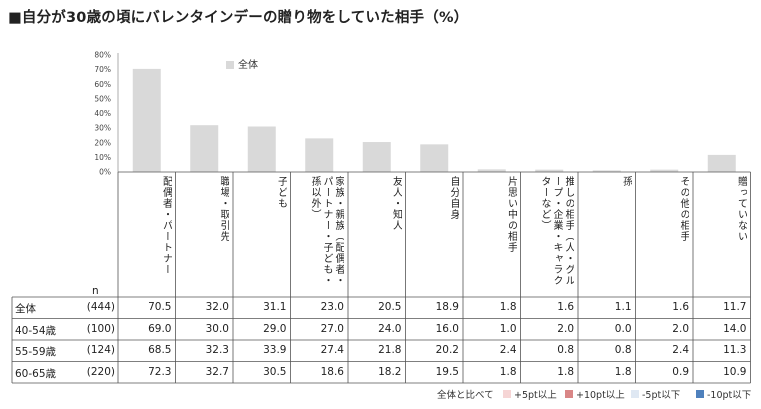 The image size is (761, 409). What do you see at coordinates (160, 307) in the screenshot?
I see `cell-value: 70.5` at bounding box center [160, 307].